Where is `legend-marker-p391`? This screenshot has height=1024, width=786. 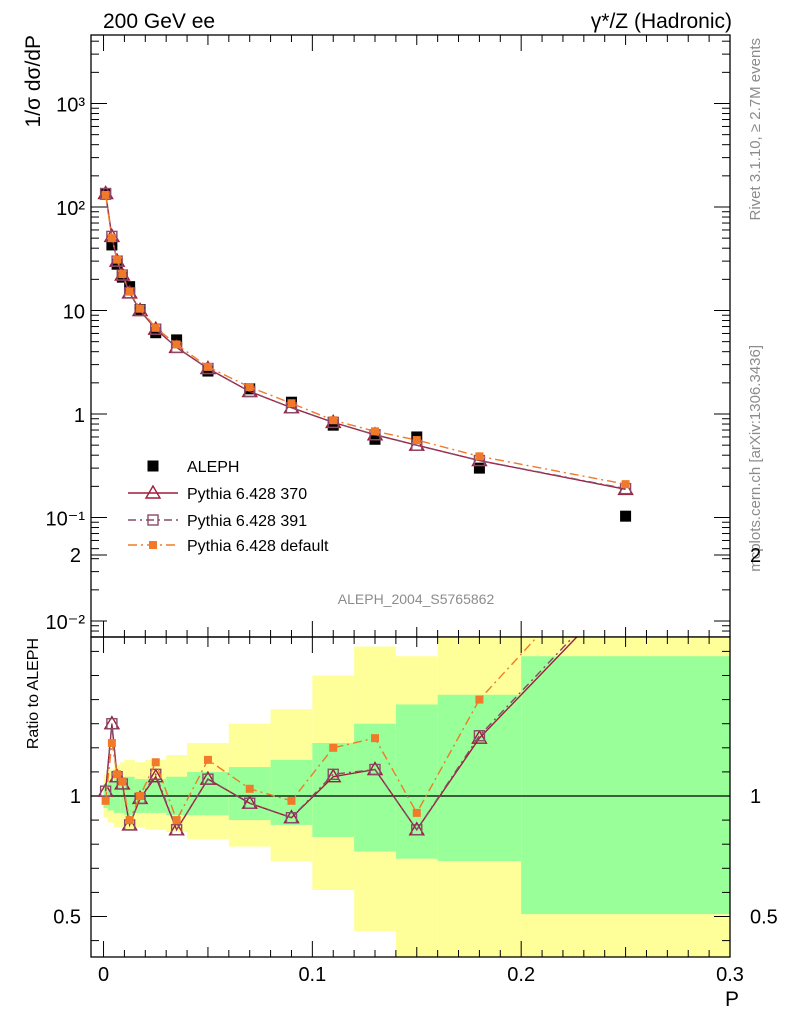 legend-marker-p391 is located at coordinates (153, 520).